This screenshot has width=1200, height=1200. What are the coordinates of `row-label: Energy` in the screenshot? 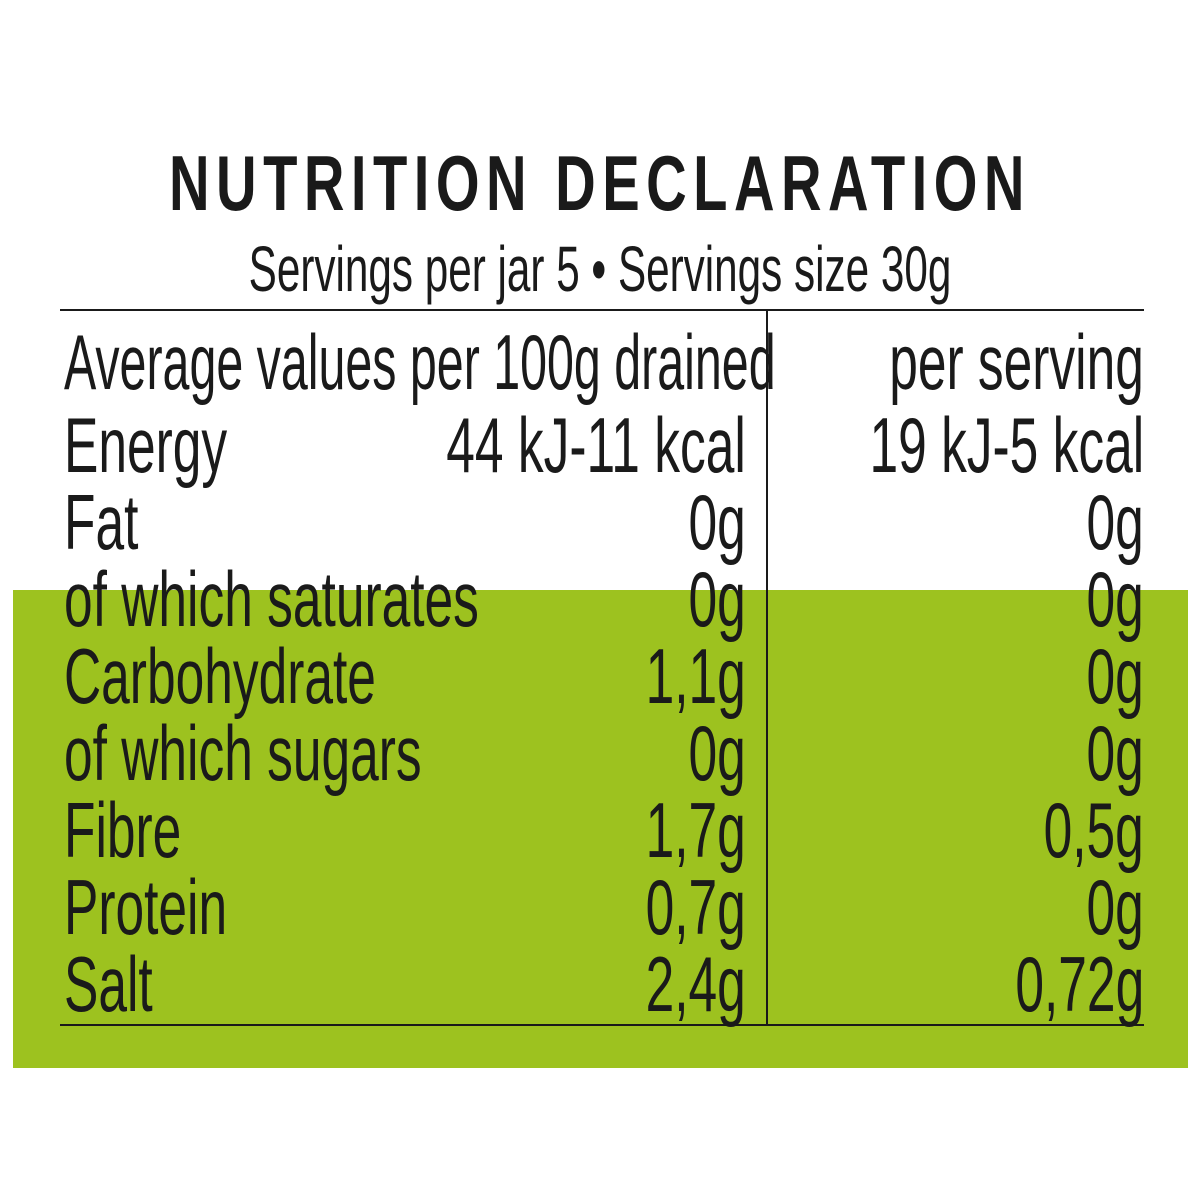 It's located at (146, 445).